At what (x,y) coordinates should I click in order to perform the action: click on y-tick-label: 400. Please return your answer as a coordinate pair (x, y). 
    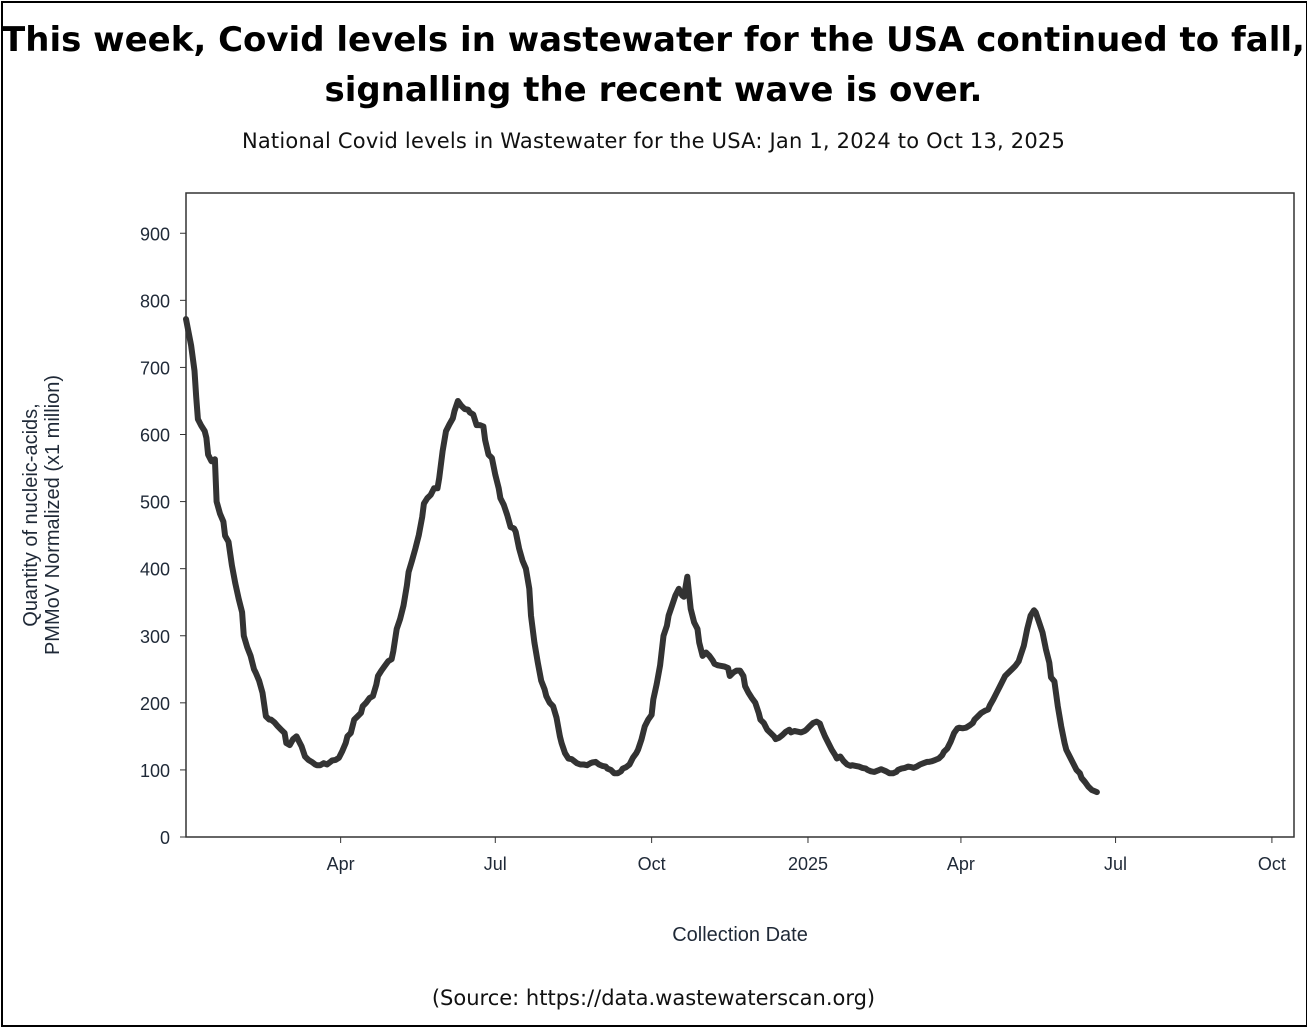
    Looking at the image, I should click on (155, 570).